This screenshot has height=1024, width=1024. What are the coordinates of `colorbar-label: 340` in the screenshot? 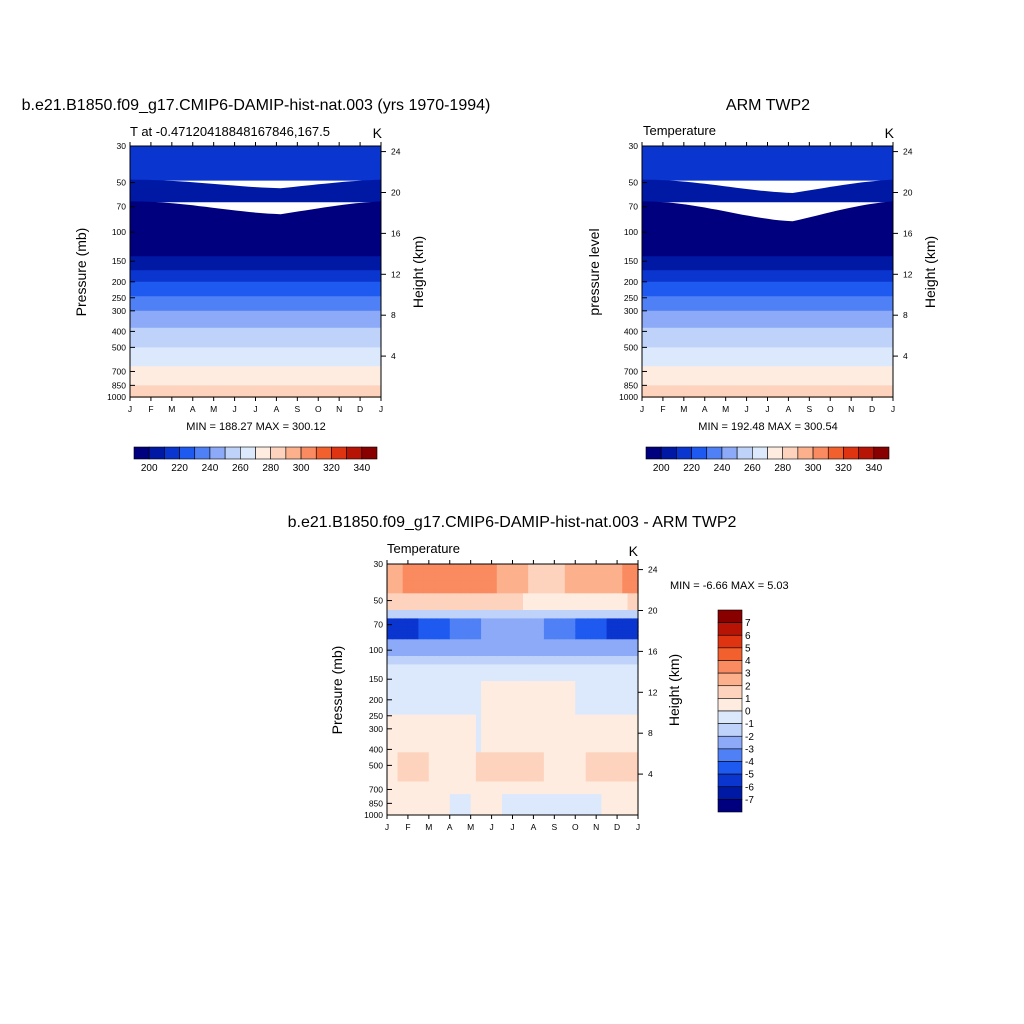 It's located at (361, 468).